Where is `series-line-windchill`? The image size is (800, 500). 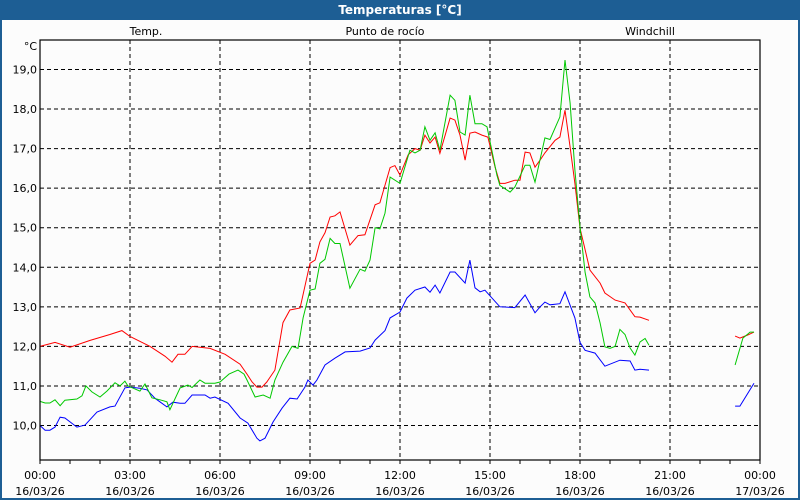 series-line-windchill is located at coordinates (744, 348).